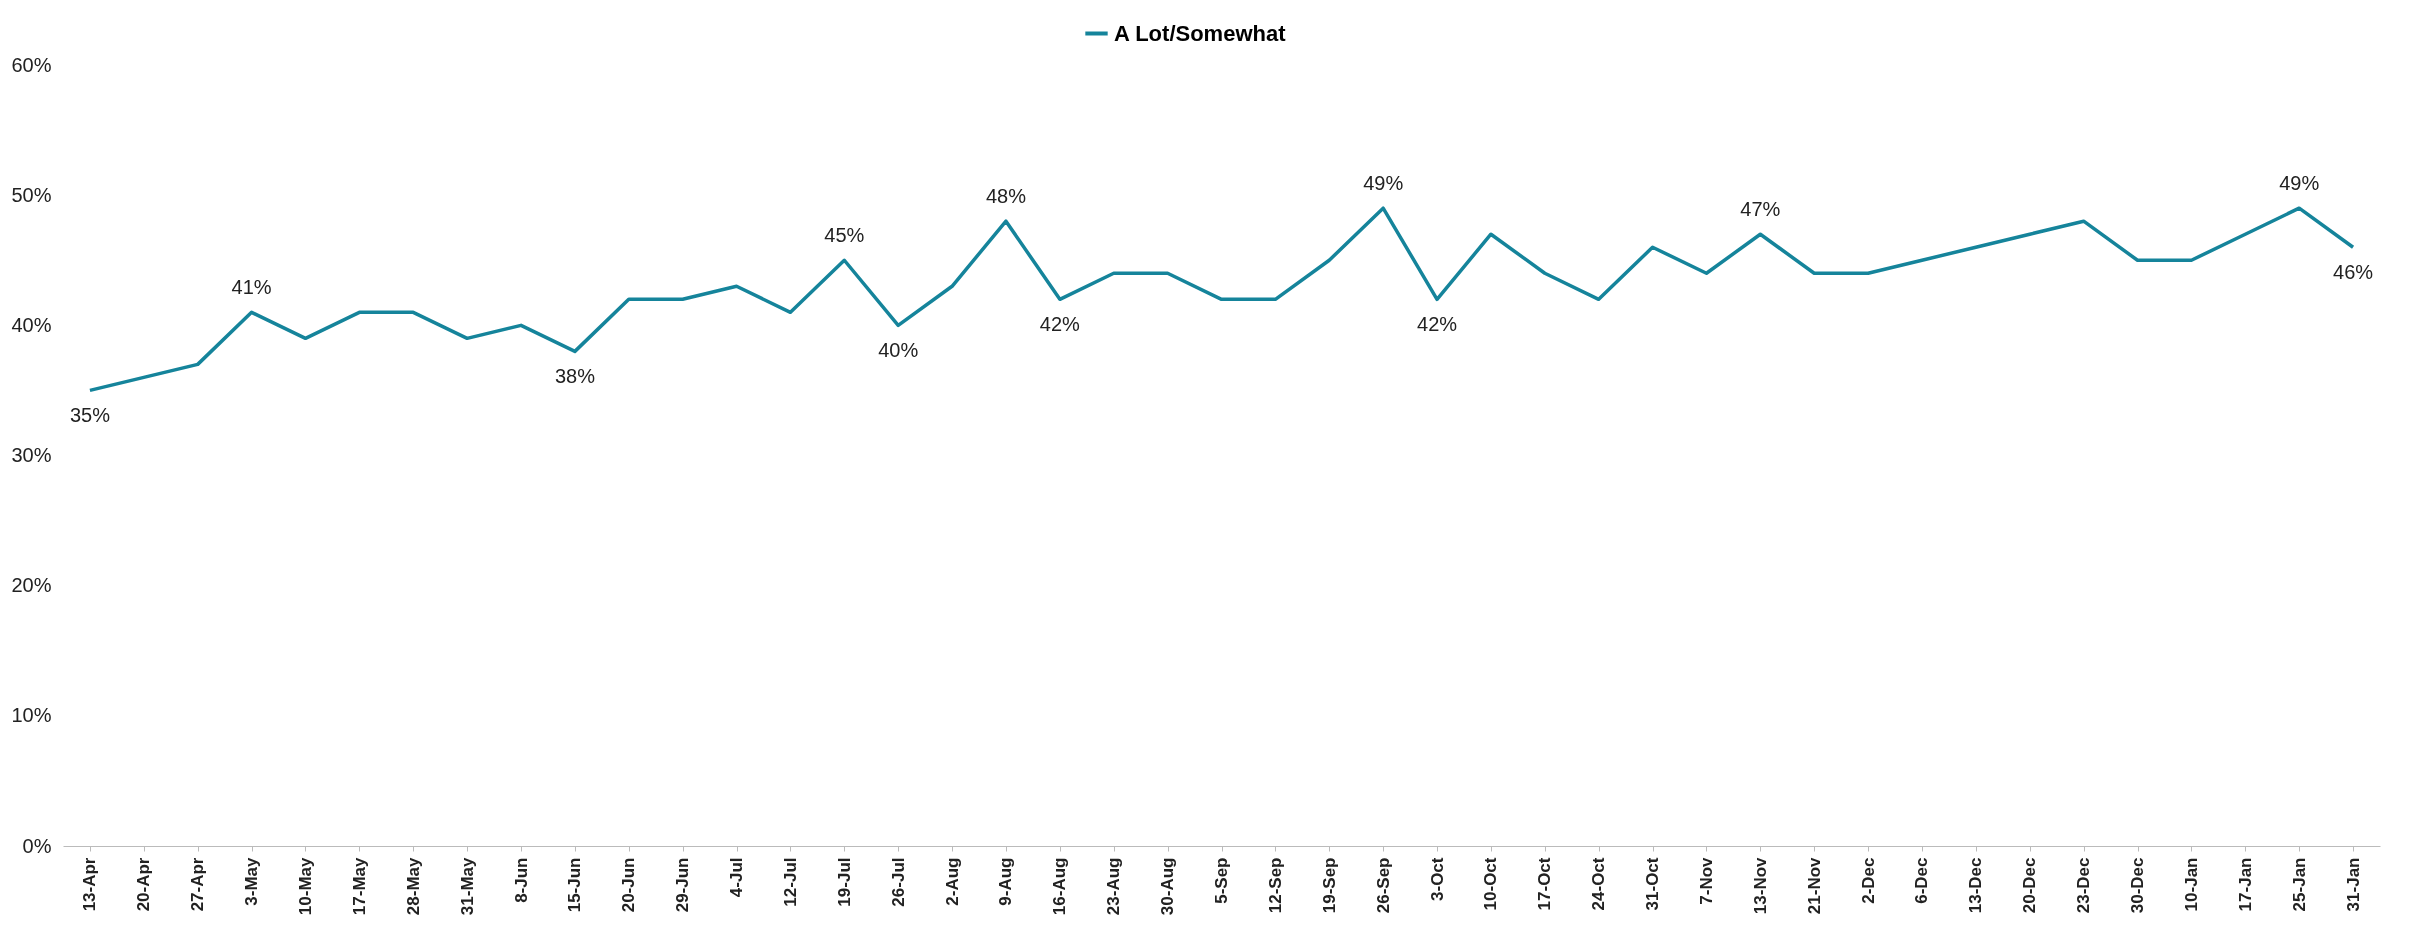  Describe the element at coordinates (1491, 884) in the screenshot. I see `x-tick-label: 10-Oct` at that location.